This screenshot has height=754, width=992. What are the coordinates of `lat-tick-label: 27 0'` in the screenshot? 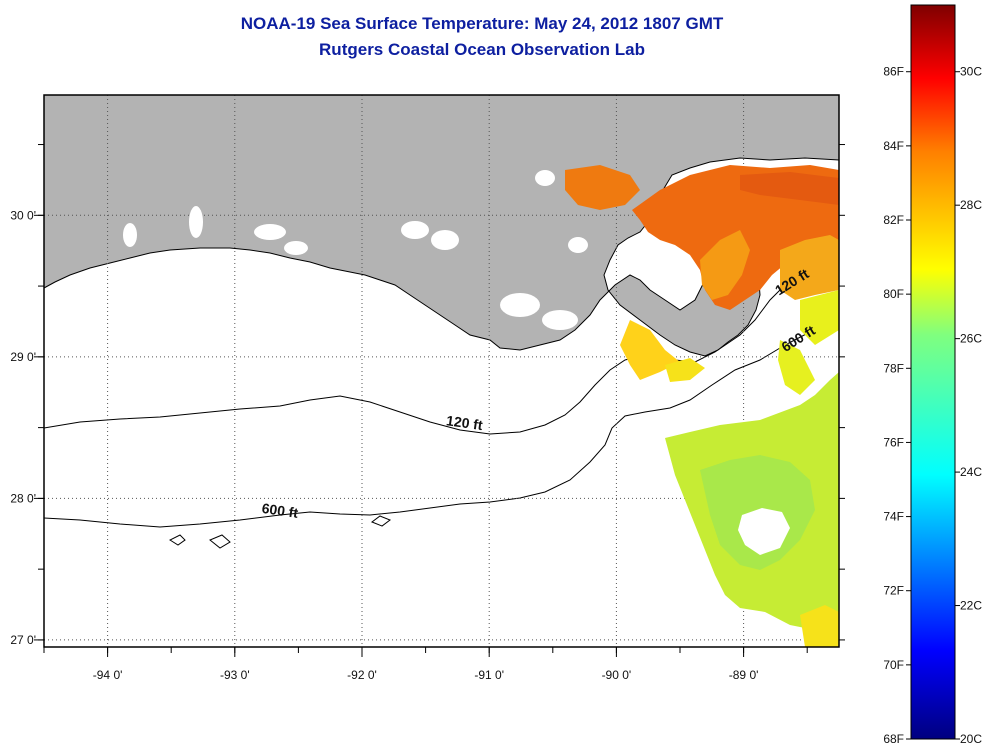 It's located at (23, 640).